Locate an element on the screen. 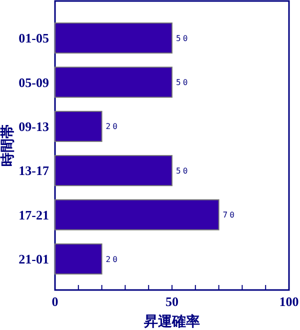  y-tick-label: 21-01 is located at coordinates (33, 259).